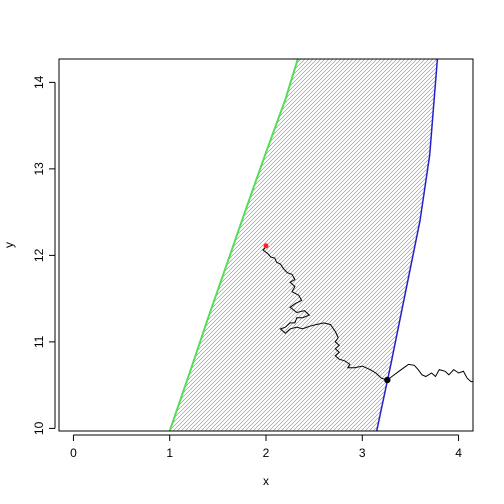 The image size is (504, 504). I want to click on start-point, so click(266, 246).